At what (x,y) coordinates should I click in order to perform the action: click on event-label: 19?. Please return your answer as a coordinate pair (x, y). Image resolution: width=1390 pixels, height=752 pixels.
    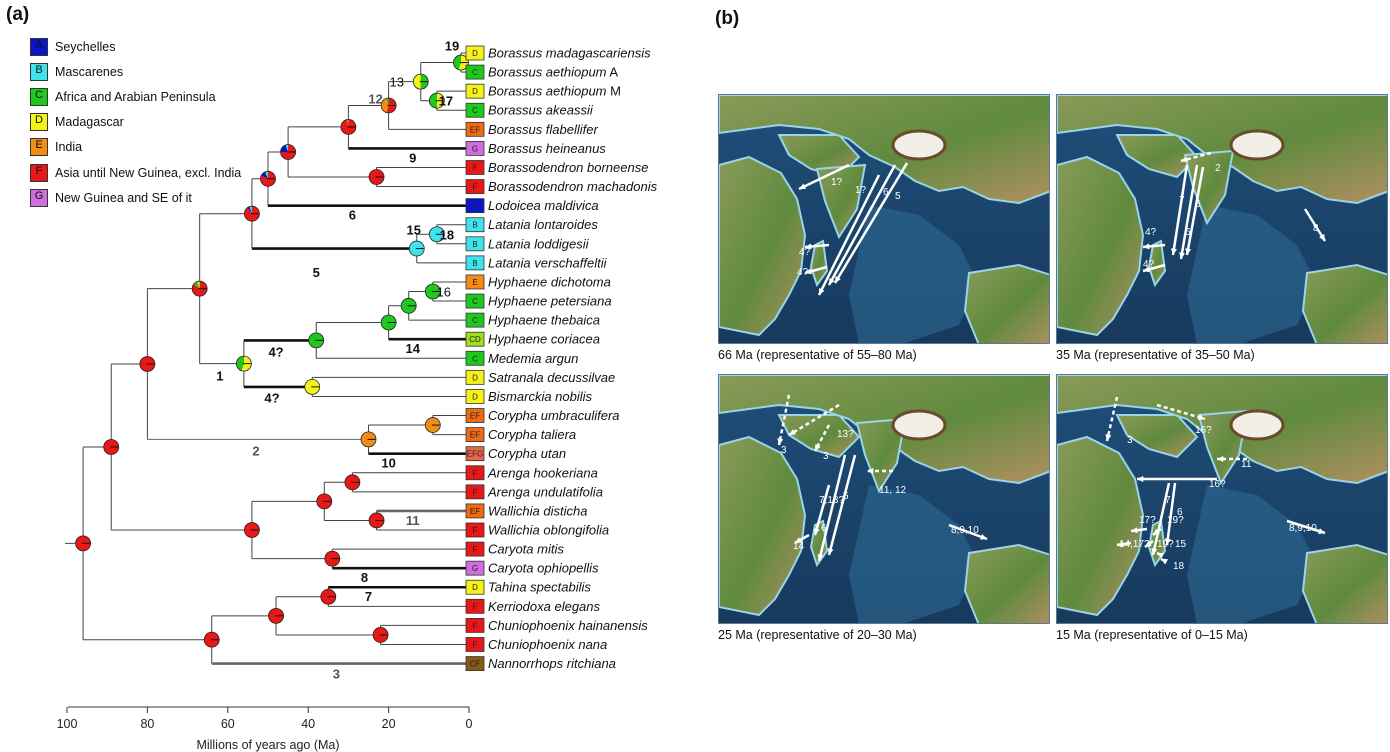
    Looking at the image, I should click on (1165, 544).